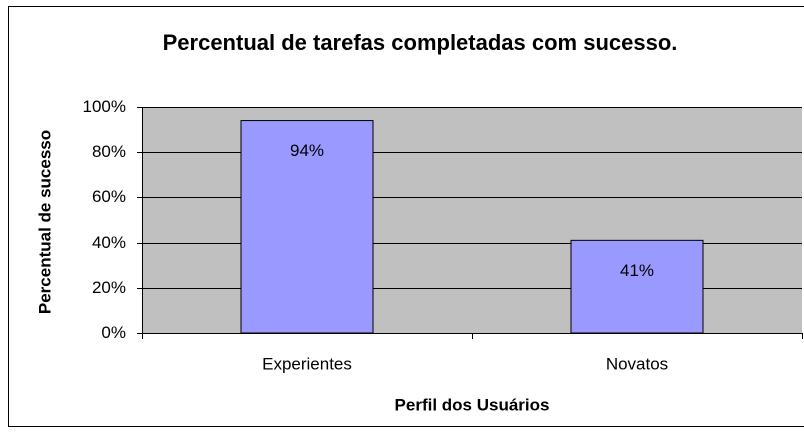  What do you see at coordinates (104, 106) in the screenshot?
I see `y-tick-label: 100%` at bounding box center [104, 106].